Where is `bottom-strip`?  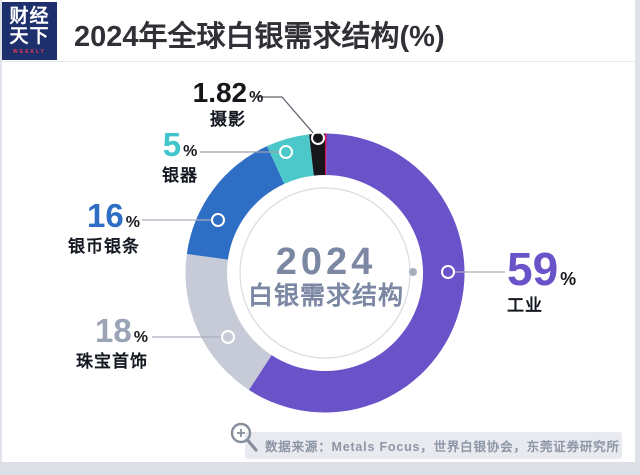
bottom-strip is located at coordinates (320, 468).